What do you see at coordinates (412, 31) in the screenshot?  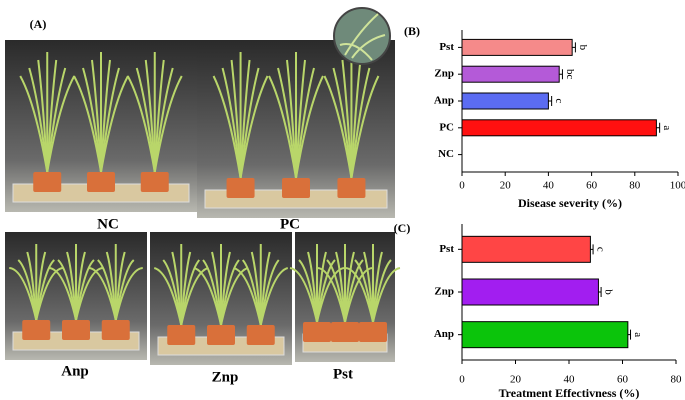 I see `panel-label: (B)` at bounding box center [412, 31].